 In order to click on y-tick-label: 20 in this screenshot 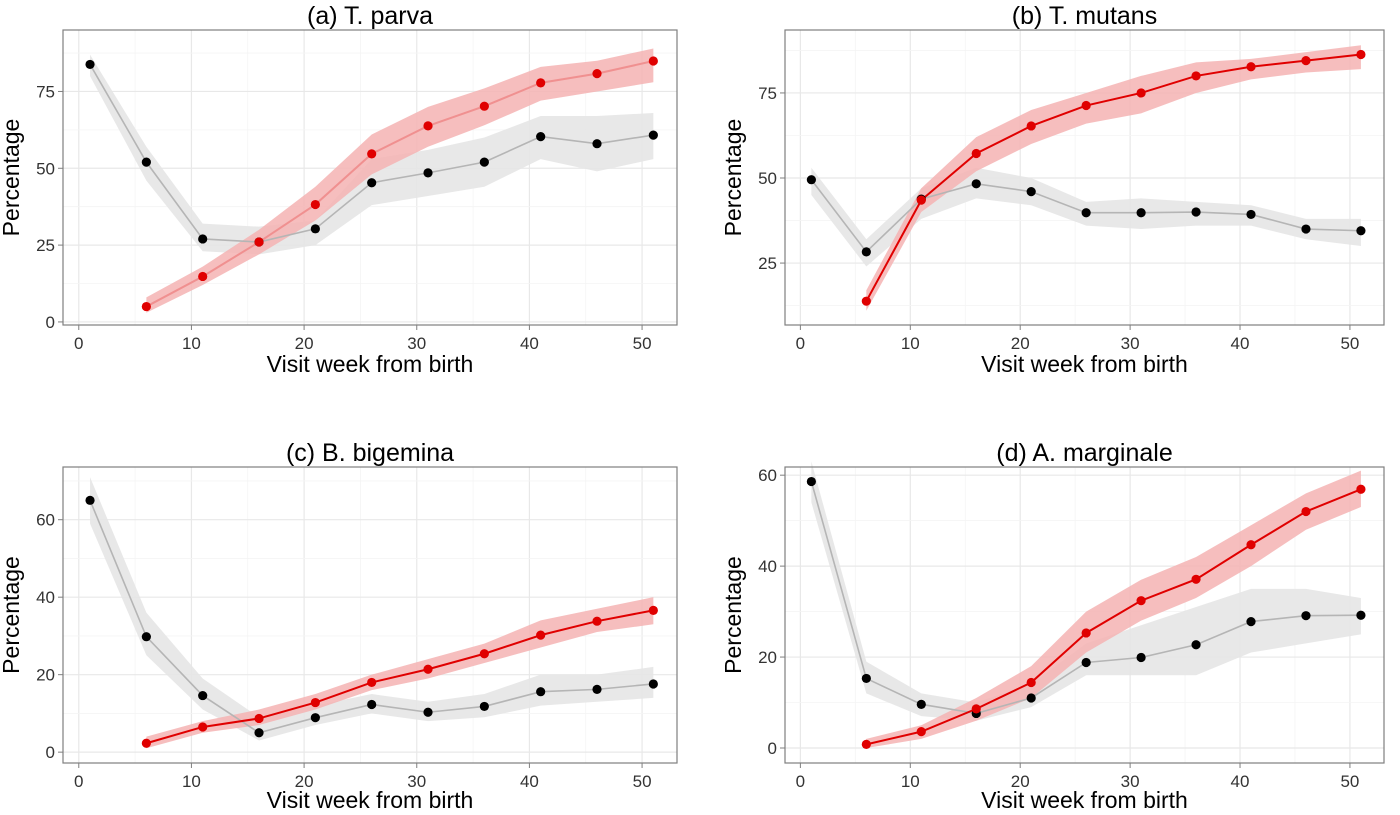, I will do `click(767, 657)`.